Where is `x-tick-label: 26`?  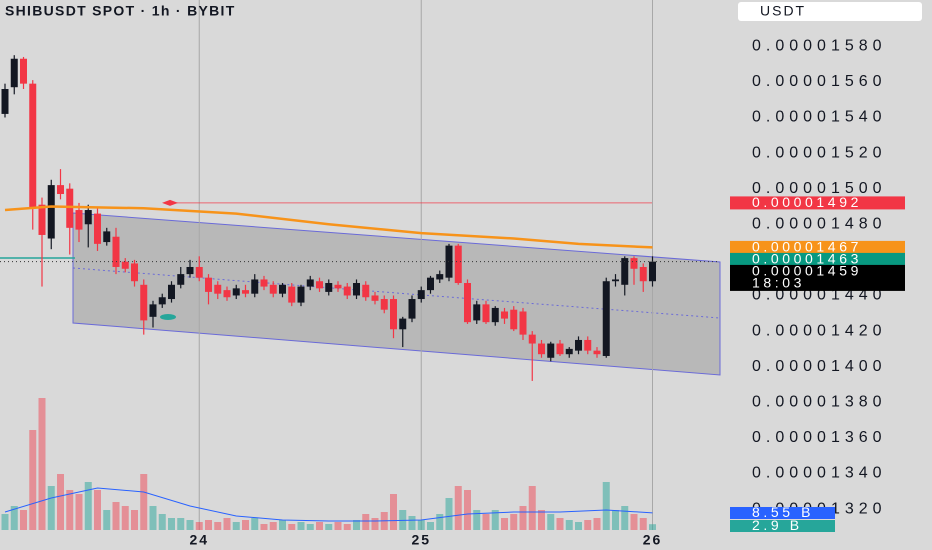
x-tick-label: 26 is located at coordinates (653, 540).